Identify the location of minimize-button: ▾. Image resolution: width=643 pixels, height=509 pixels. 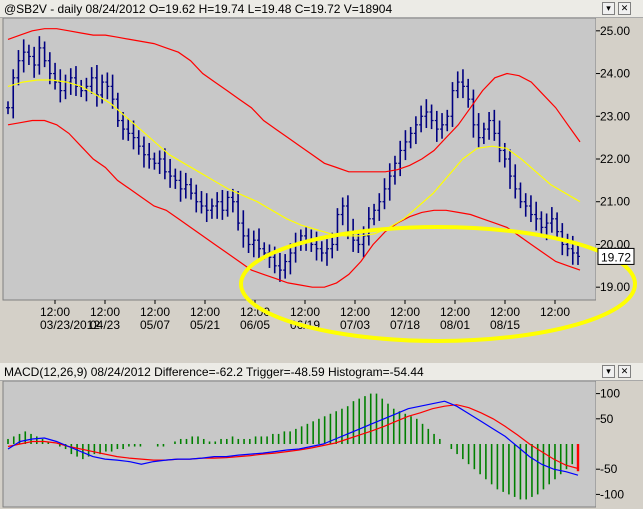
(608, 8).